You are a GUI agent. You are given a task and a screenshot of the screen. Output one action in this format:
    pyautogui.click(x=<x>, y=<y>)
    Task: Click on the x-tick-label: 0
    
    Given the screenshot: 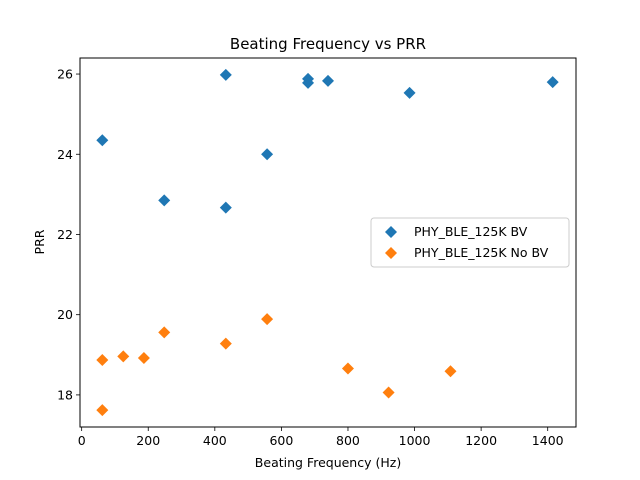 What is the action you would take?
    pyautogui.click(x=82, y=440)
    